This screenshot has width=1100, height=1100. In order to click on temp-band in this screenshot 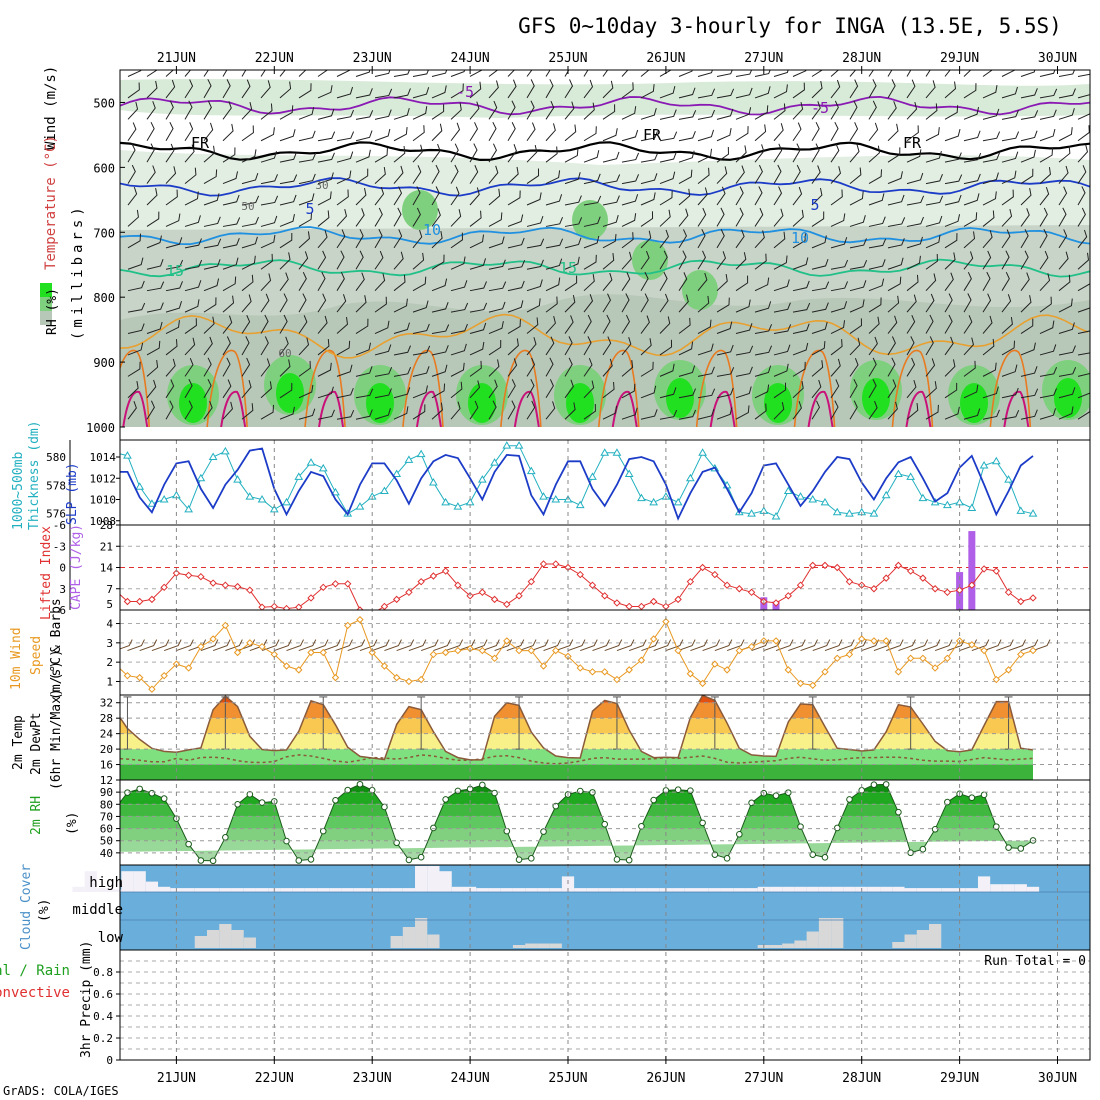, I will do `click(577, 772)`.